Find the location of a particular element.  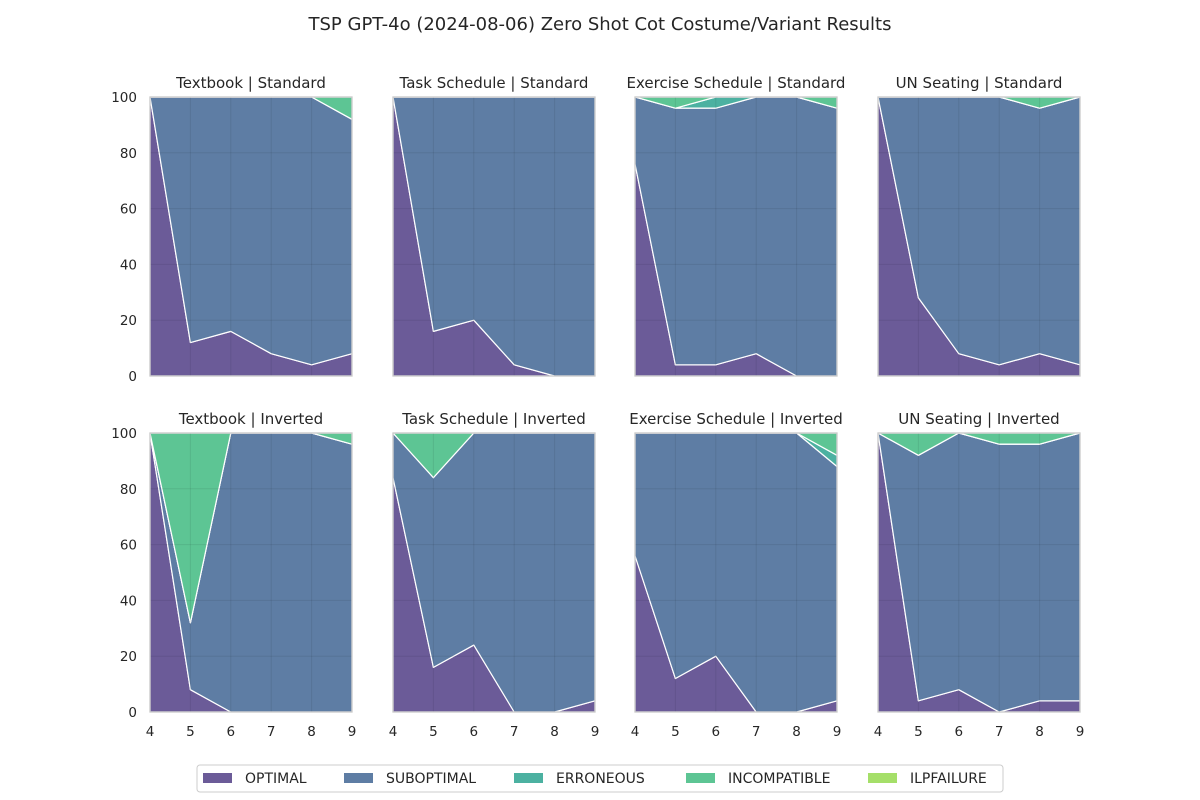

legend-label: ILPFAILURE is located at coordinates (948, 779).